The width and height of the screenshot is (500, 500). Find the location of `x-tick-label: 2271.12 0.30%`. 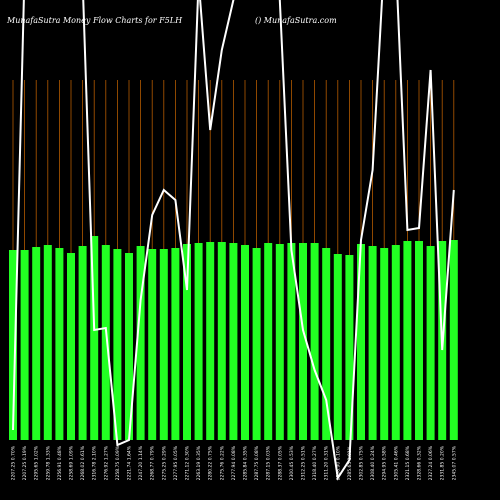

x-tick-label: 2271.12 0.30% is located at coordinates (188, 462).